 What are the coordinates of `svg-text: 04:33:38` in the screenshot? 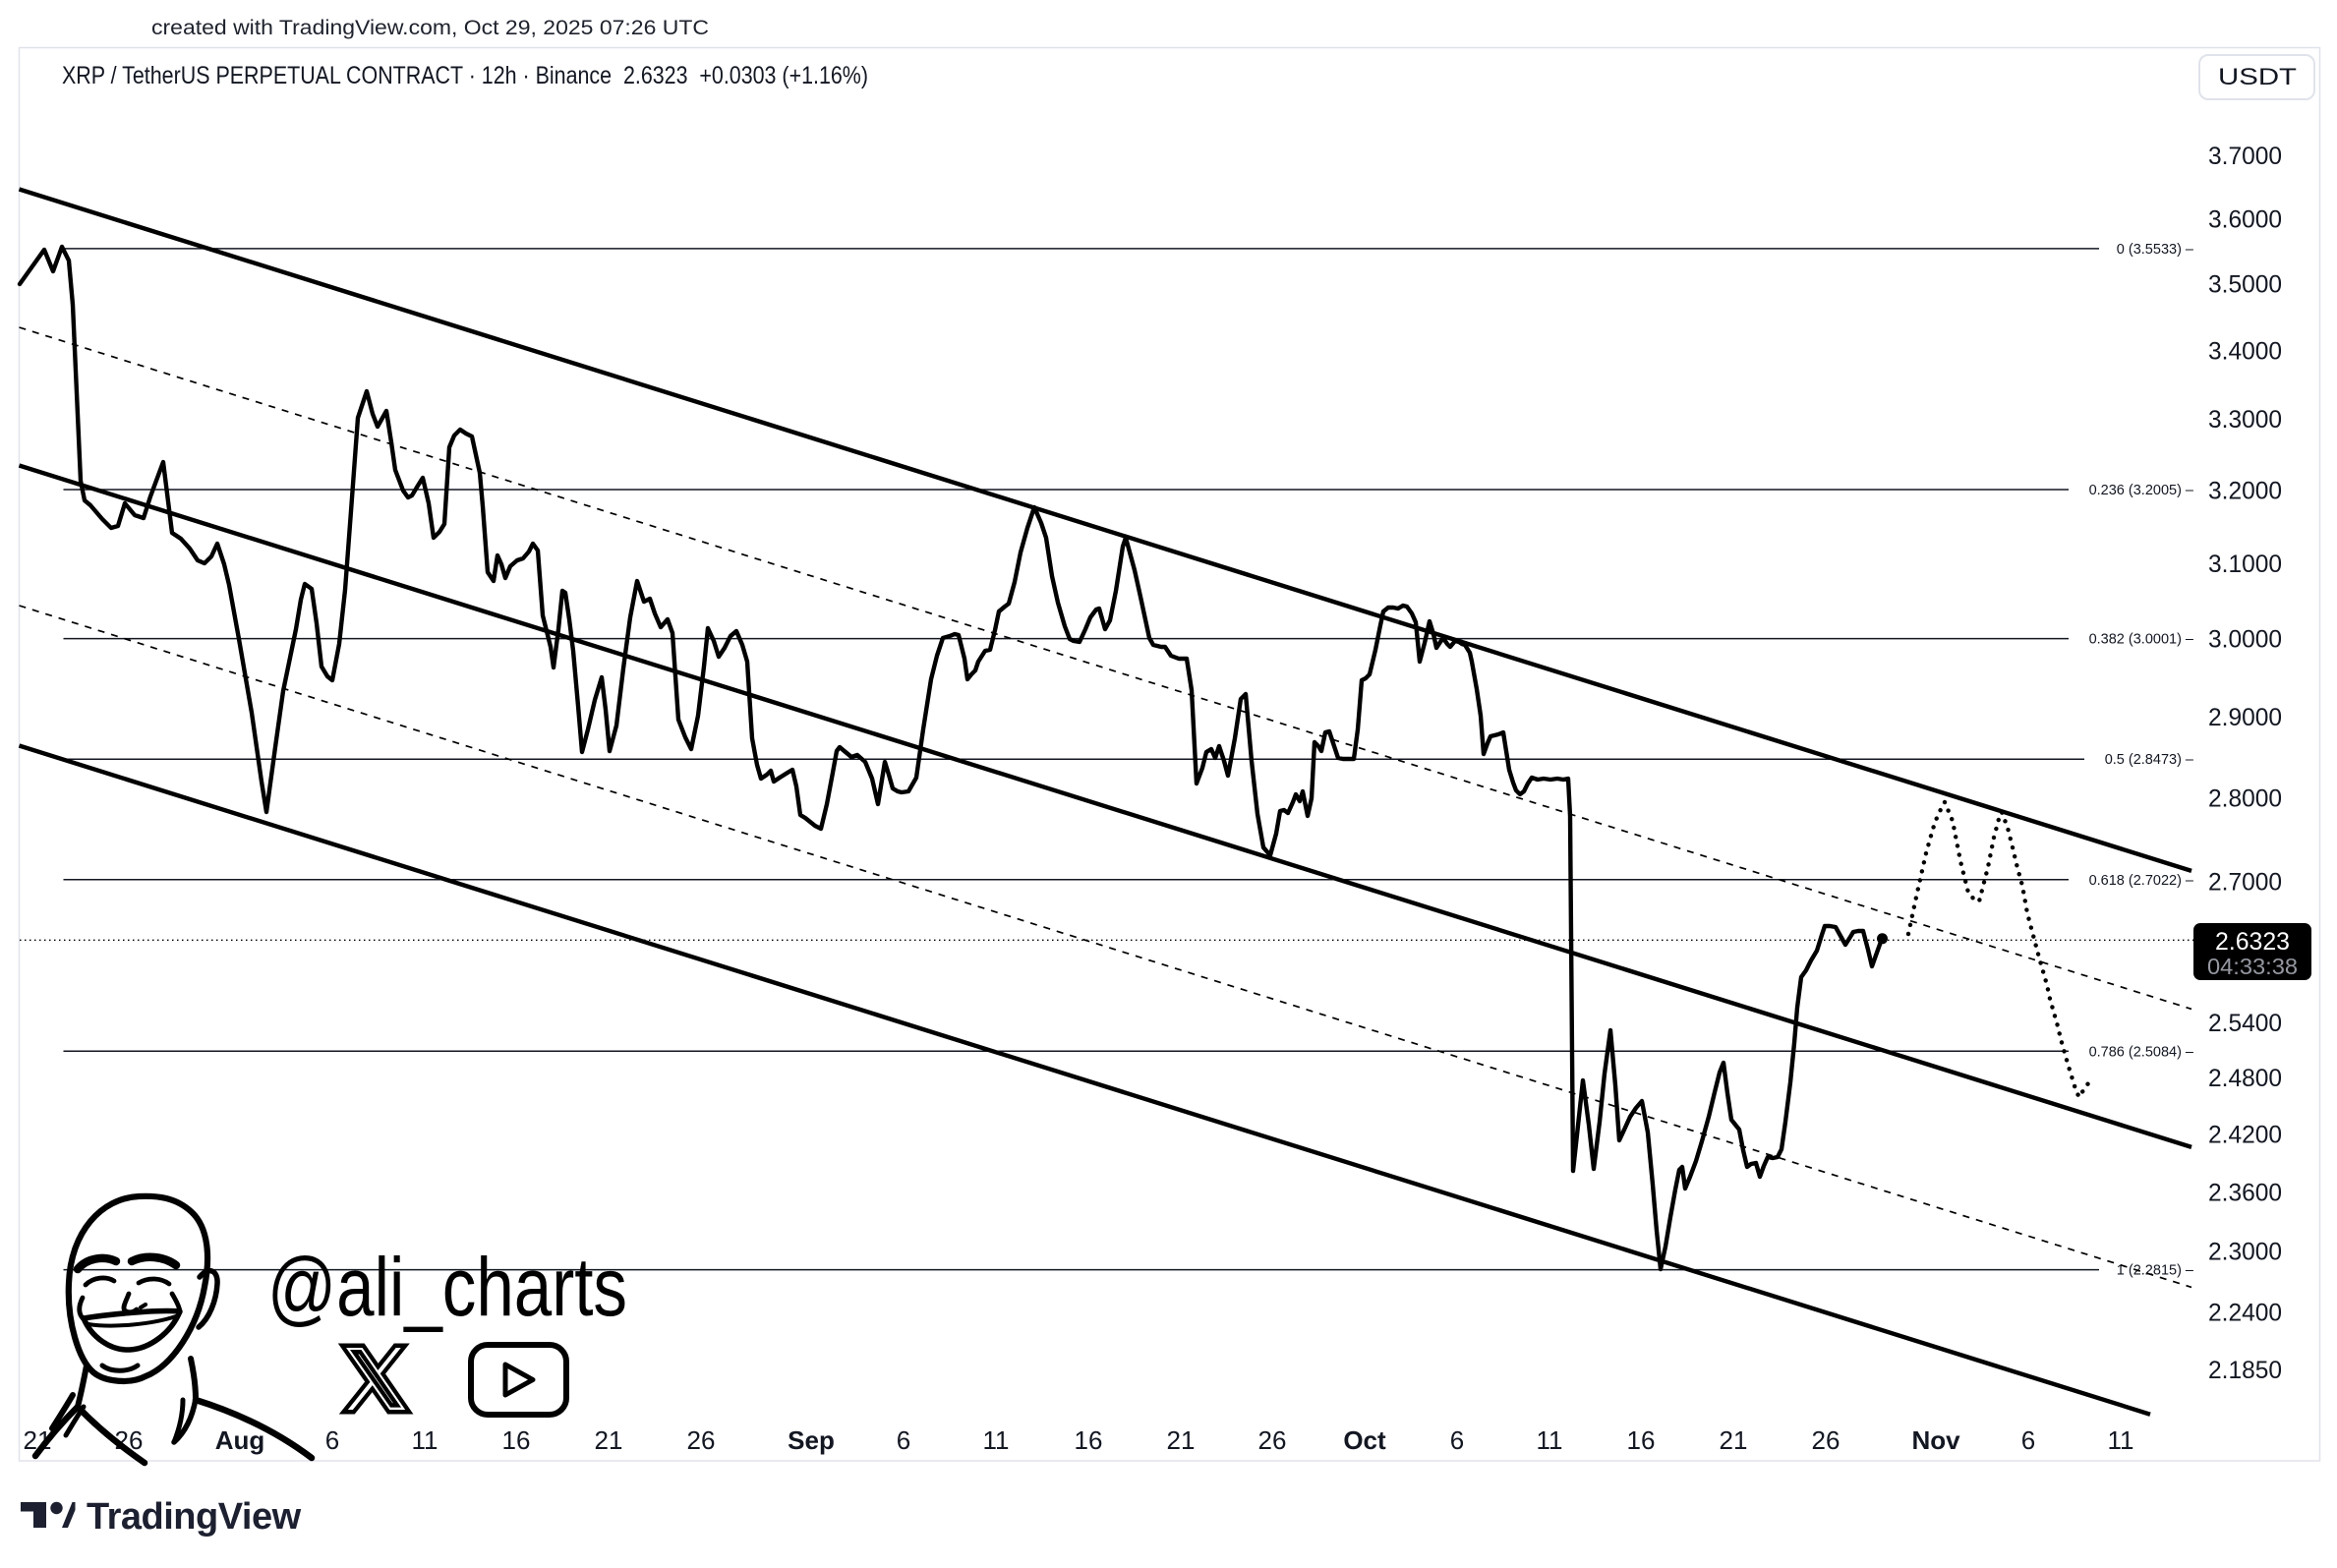 It's located at (2252, 967).